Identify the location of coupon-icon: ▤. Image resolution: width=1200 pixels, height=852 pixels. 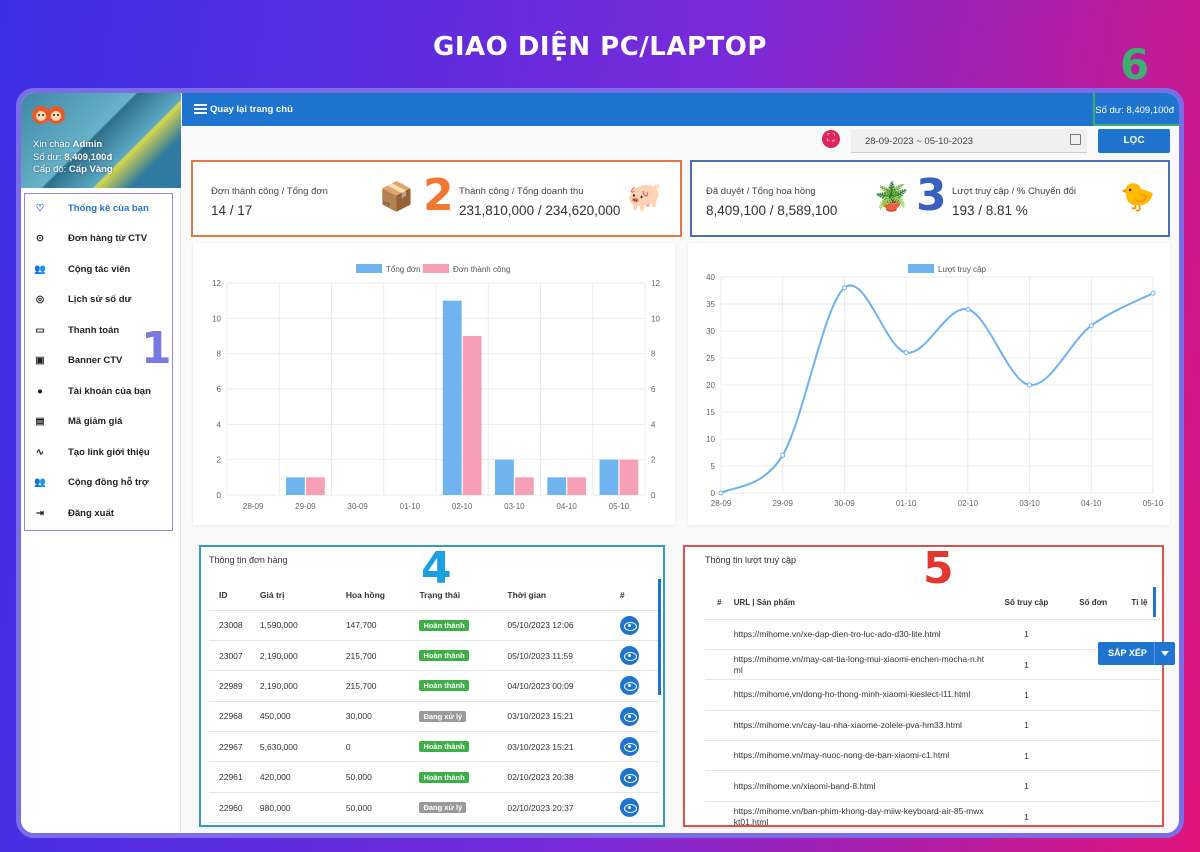
(40, 421).